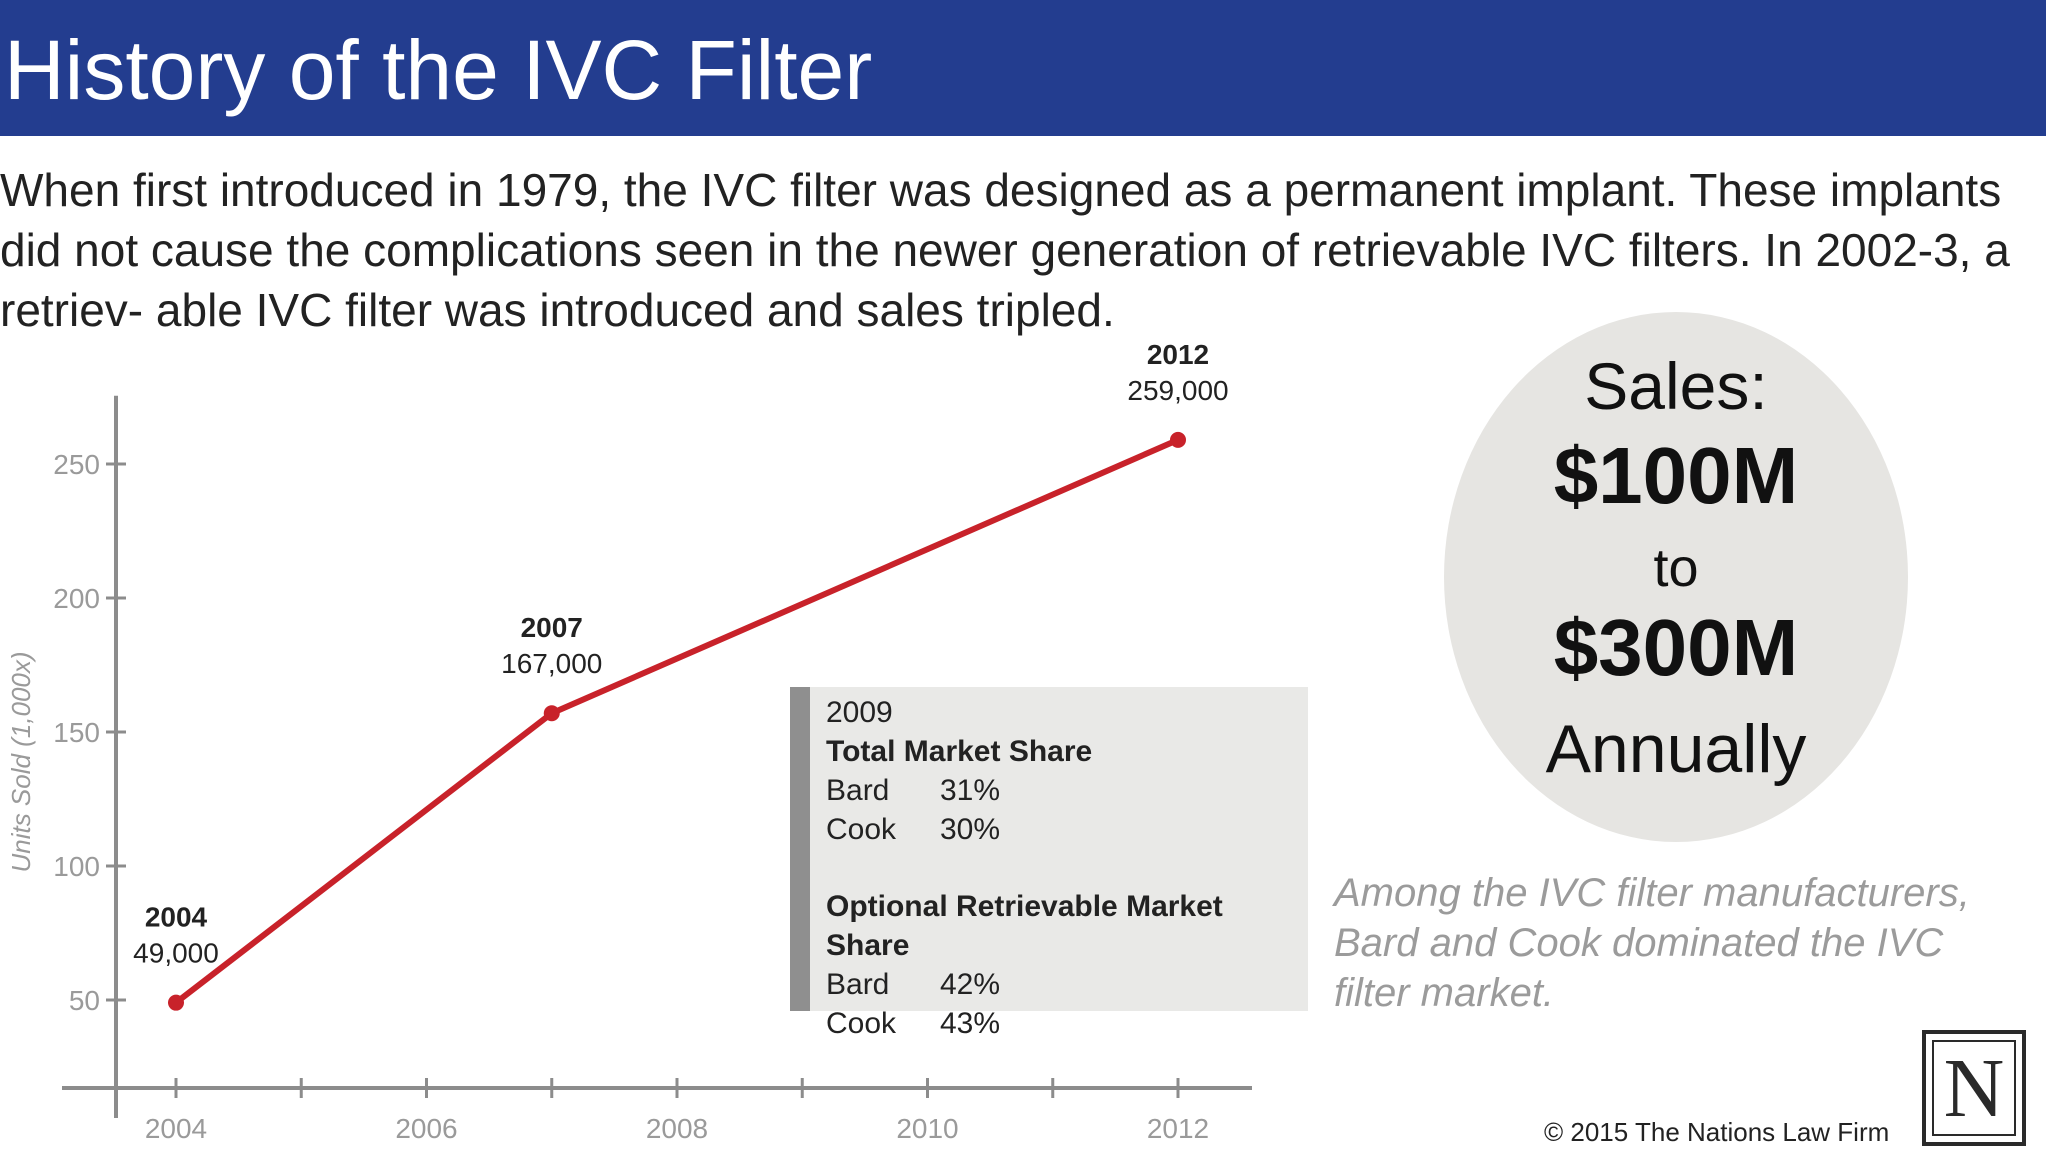 The image size is (2048, 1152). What do you see at coordinates (1676, 647) in the screenshot?
I see `sales-high-value: $300M` at bounding box center [1676, 647].